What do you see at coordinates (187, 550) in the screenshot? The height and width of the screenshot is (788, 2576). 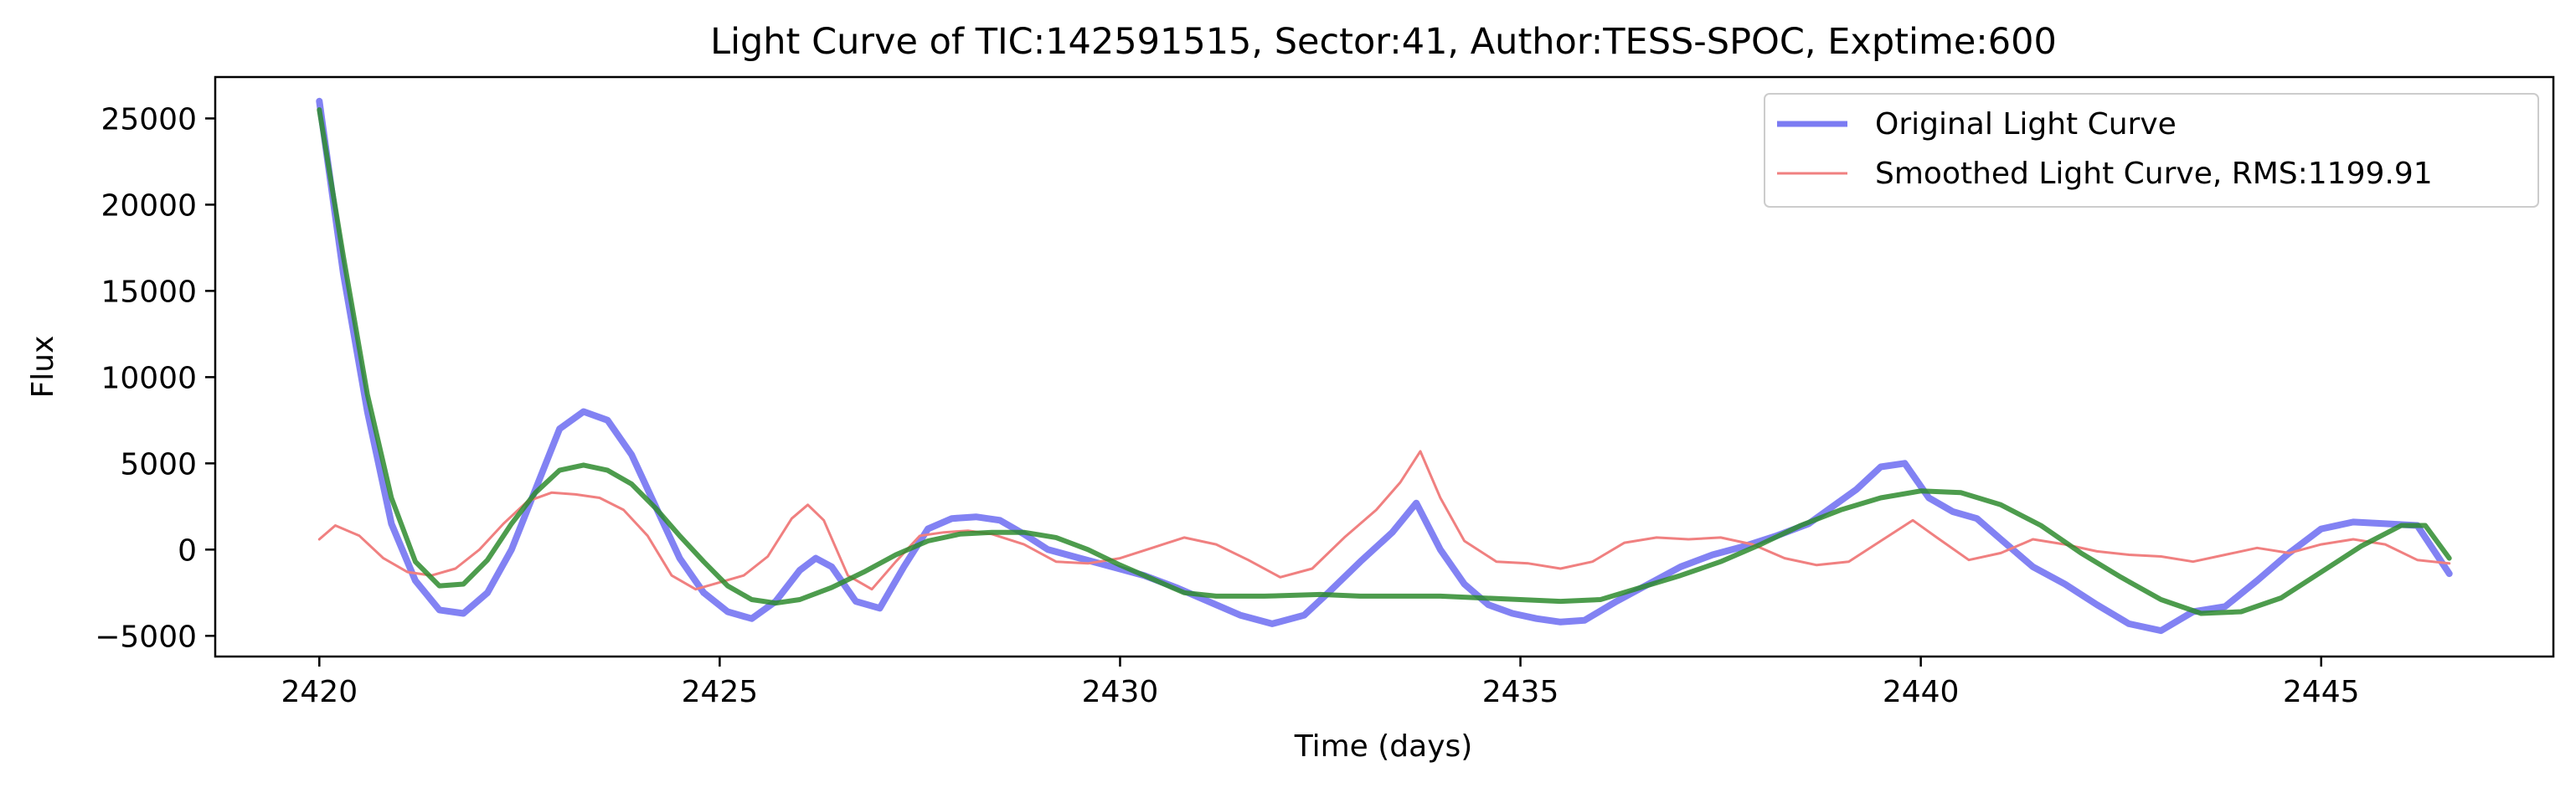 I see `y-tick-label: 0` at bounding box center [187, 550].